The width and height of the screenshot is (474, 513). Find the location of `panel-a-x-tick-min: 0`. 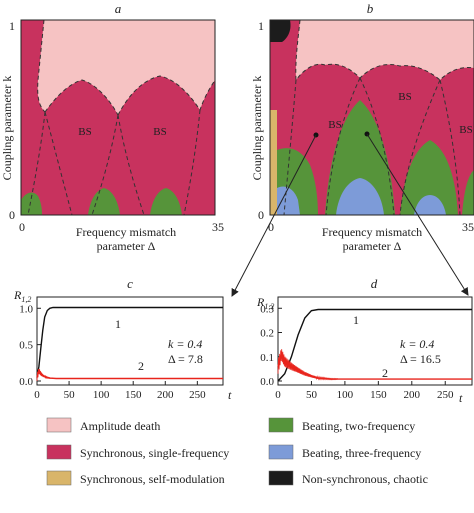

panel-a-x-tick-min: 0 is located at coordinates (22, 227).